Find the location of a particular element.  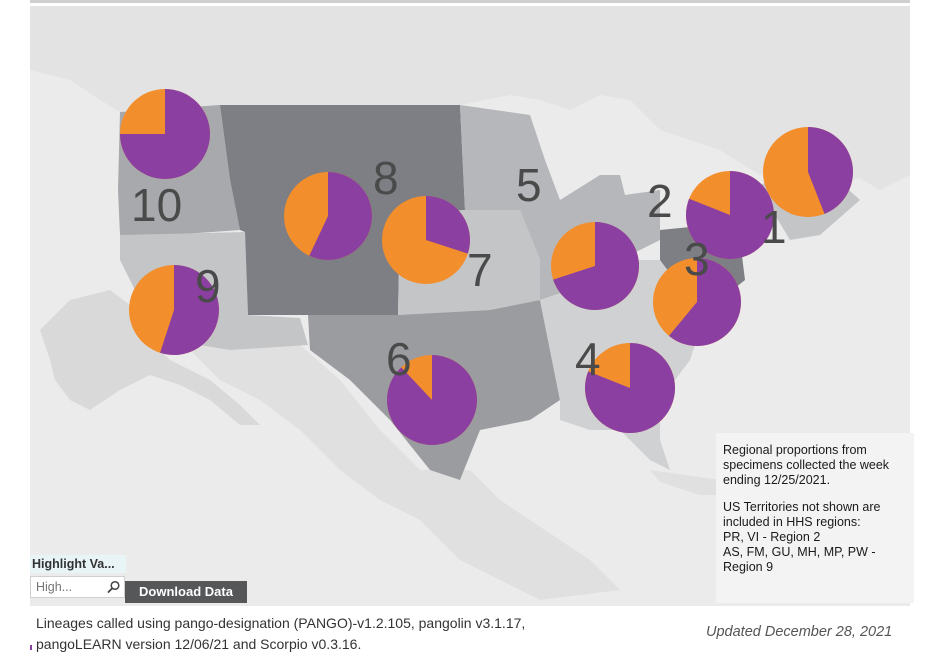

alaska is located at coordinates (150, 357).